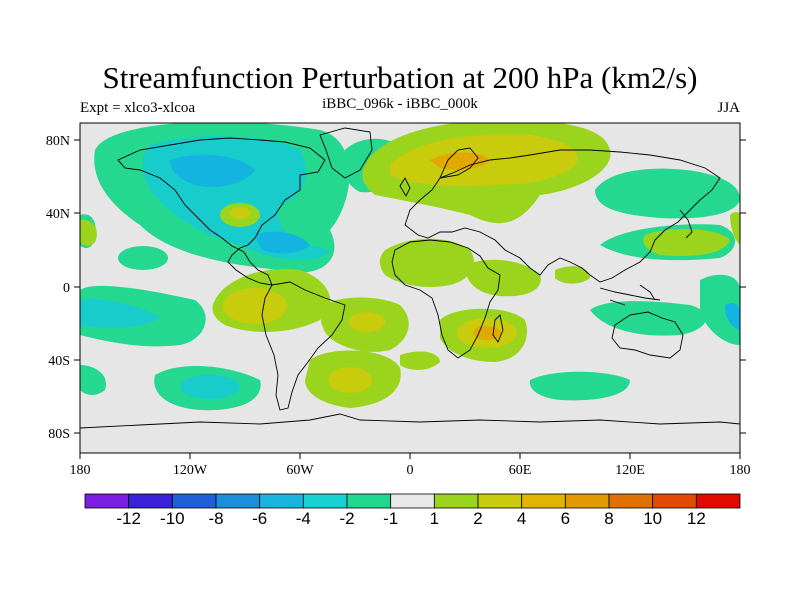 The image size is (800, 600). What do you see at coordinates (498, 328) in the screenshot?
I see `madagascar-coast` at bounding box center [498, 328].